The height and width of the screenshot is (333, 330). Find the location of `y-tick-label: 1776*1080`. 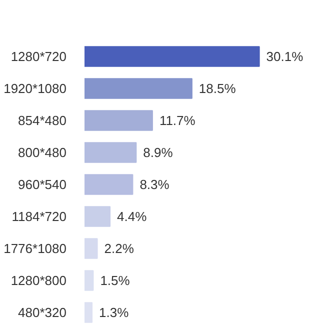

y-tick-label: 1776*1080 is located at coordinates (35, 248).